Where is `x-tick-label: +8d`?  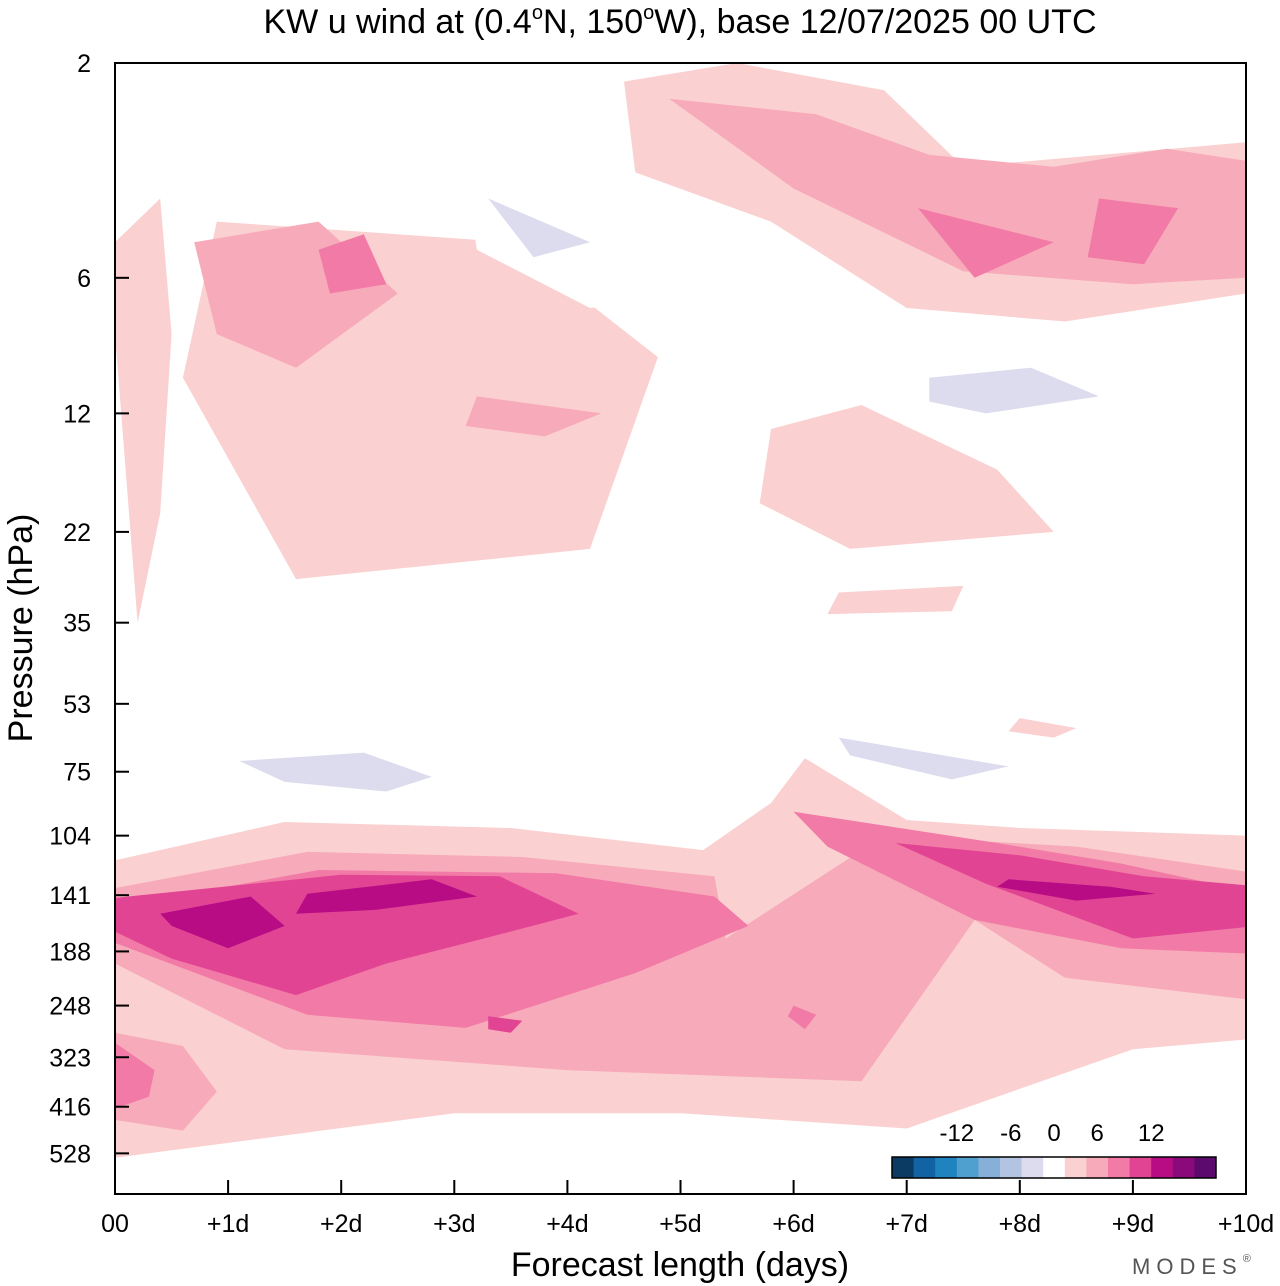 x-tick-label: +8d is located at coordinates (1020, 1224).